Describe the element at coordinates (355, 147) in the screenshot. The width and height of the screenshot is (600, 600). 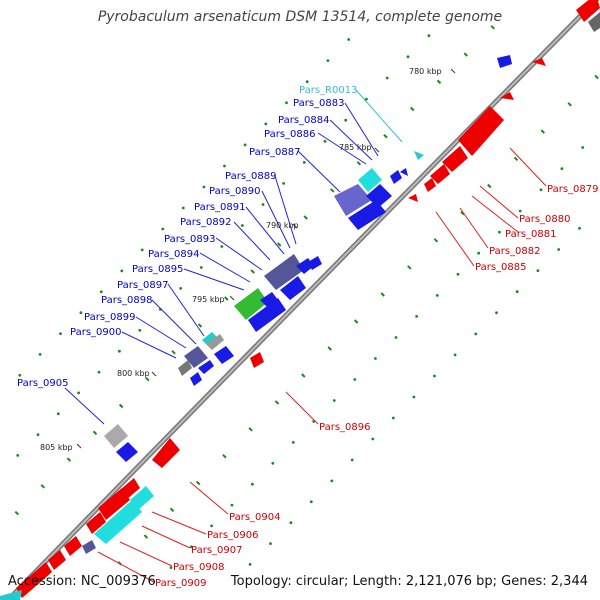
I see `tick-785: 785 kbp` at that location.